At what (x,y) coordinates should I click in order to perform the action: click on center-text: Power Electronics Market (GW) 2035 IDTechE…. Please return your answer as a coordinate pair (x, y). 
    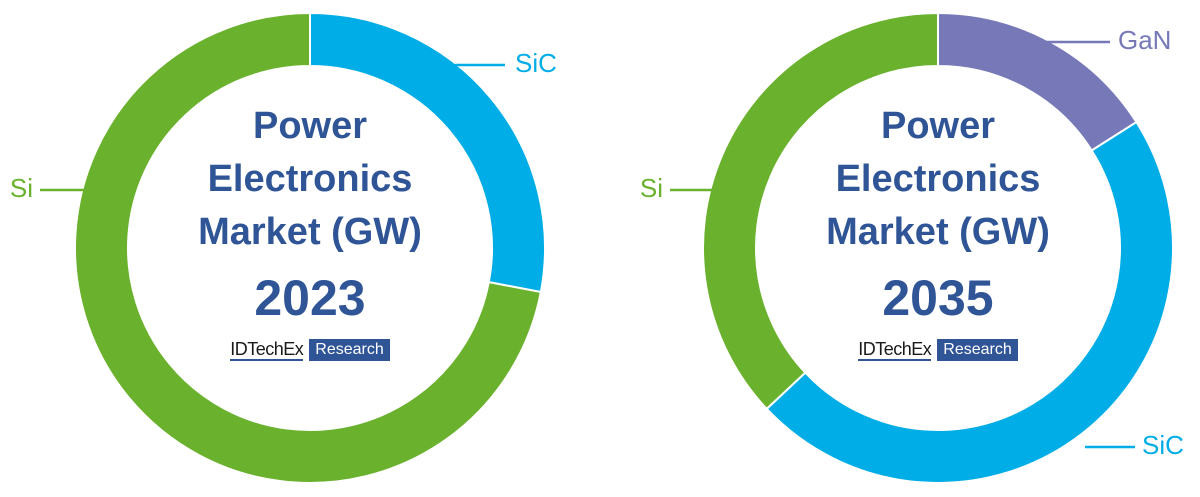
    Looking at the image, I should click on (938, 230).